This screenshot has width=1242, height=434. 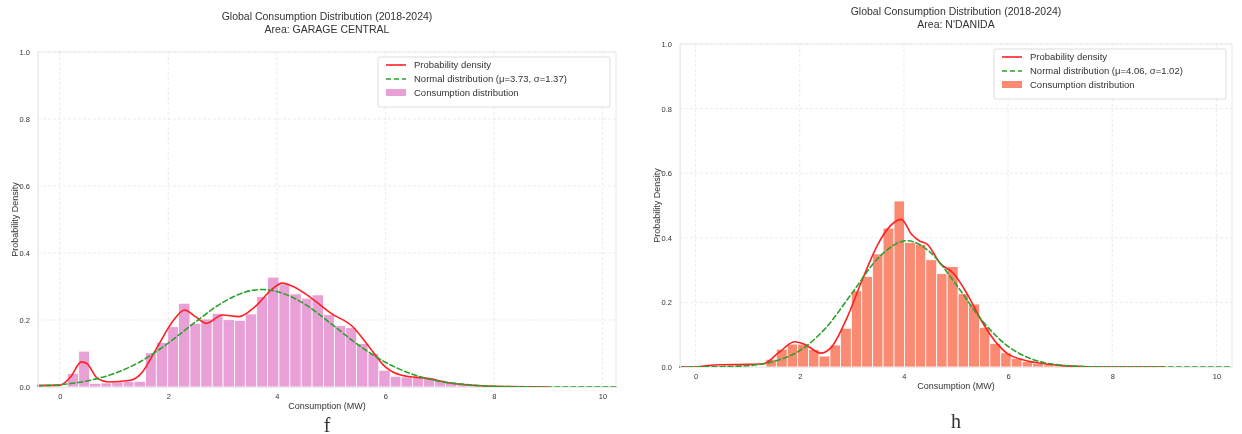 What do you see at coordinates (1106, 70) in the screenshot?
I see `legend-label: Normal distribution (μ=4.06, σ=1.02)` at bounding box center [1106, 70].